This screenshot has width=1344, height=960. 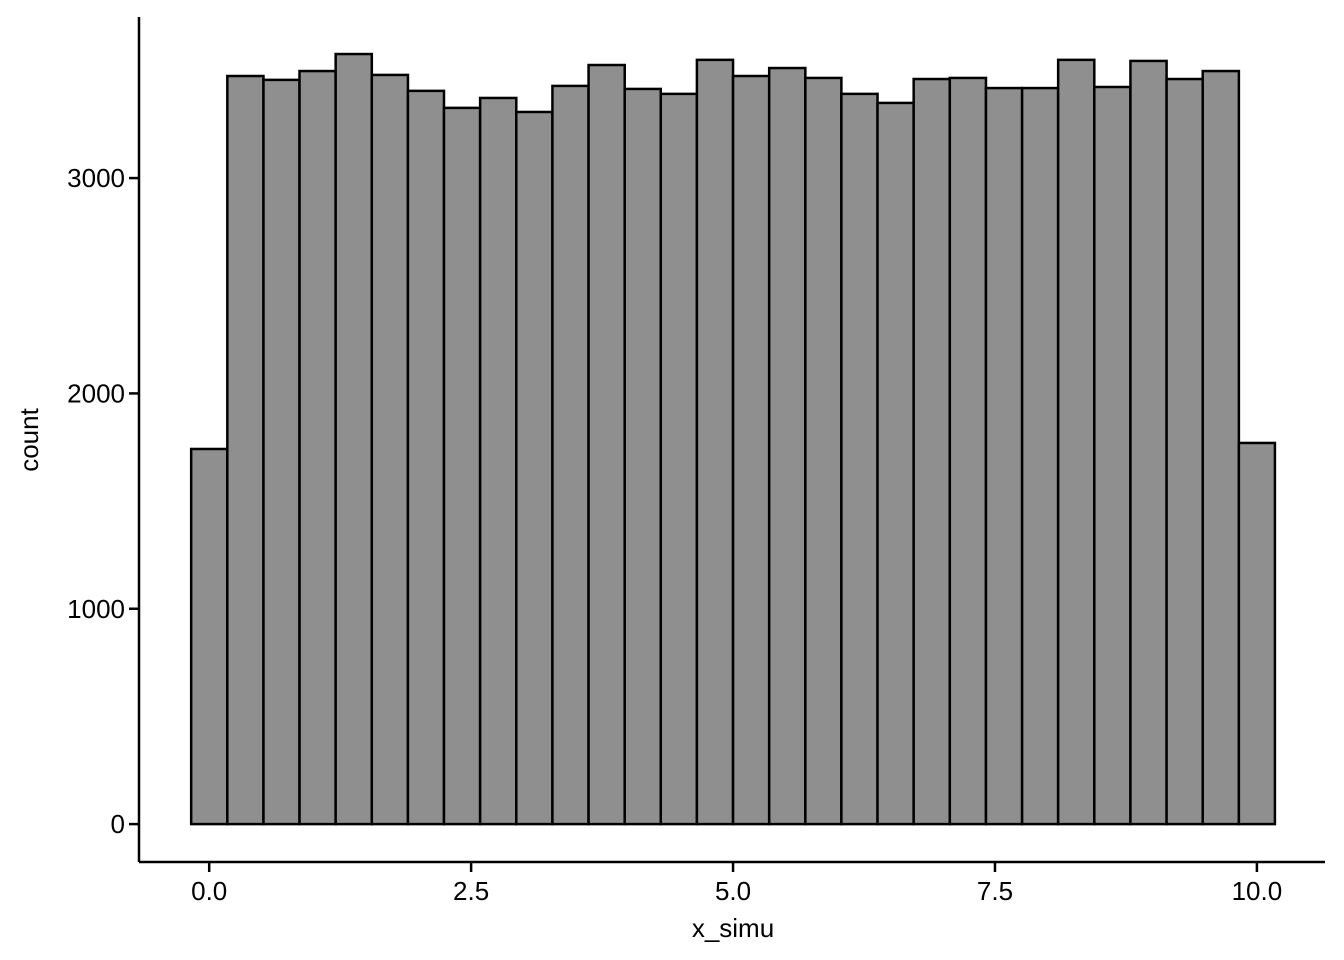 I want to click on x-tick-label: 7.5, so click(x=995, y=891).